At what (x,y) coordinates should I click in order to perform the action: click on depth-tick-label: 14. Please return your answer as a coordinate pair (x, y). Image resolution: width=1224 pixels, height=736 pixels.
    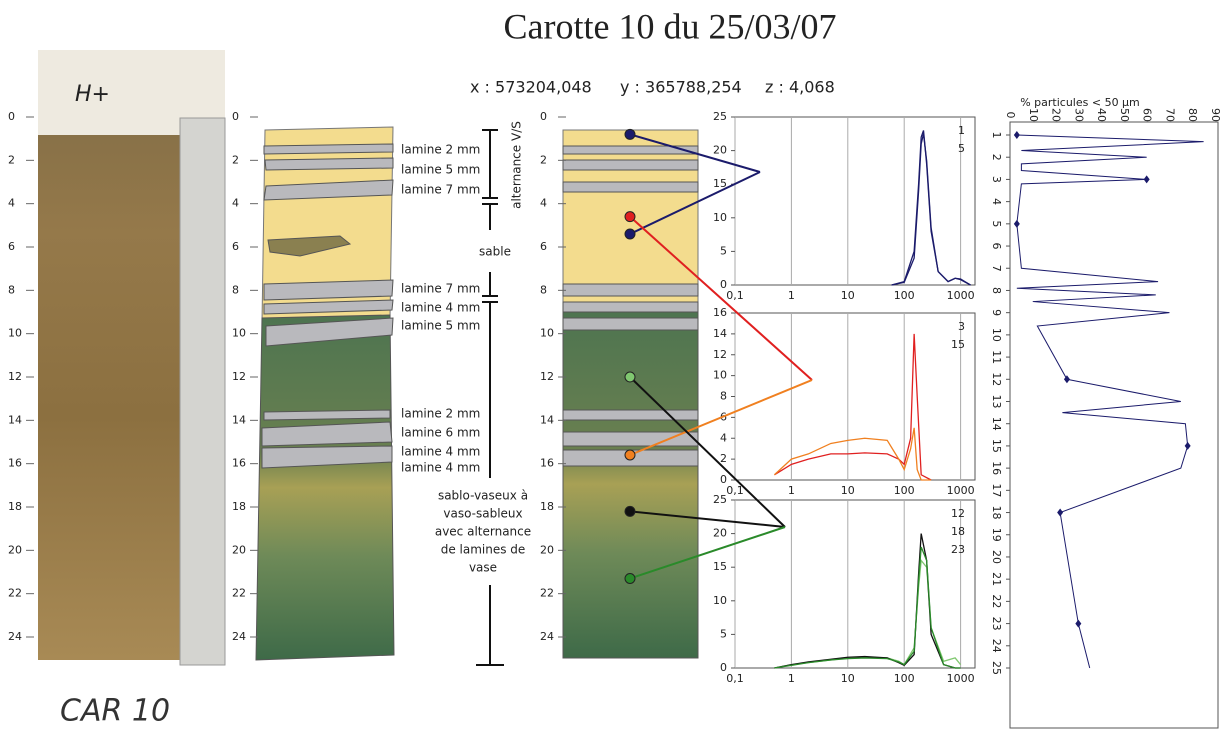
    Looking at the image, I should click on (15, 419).